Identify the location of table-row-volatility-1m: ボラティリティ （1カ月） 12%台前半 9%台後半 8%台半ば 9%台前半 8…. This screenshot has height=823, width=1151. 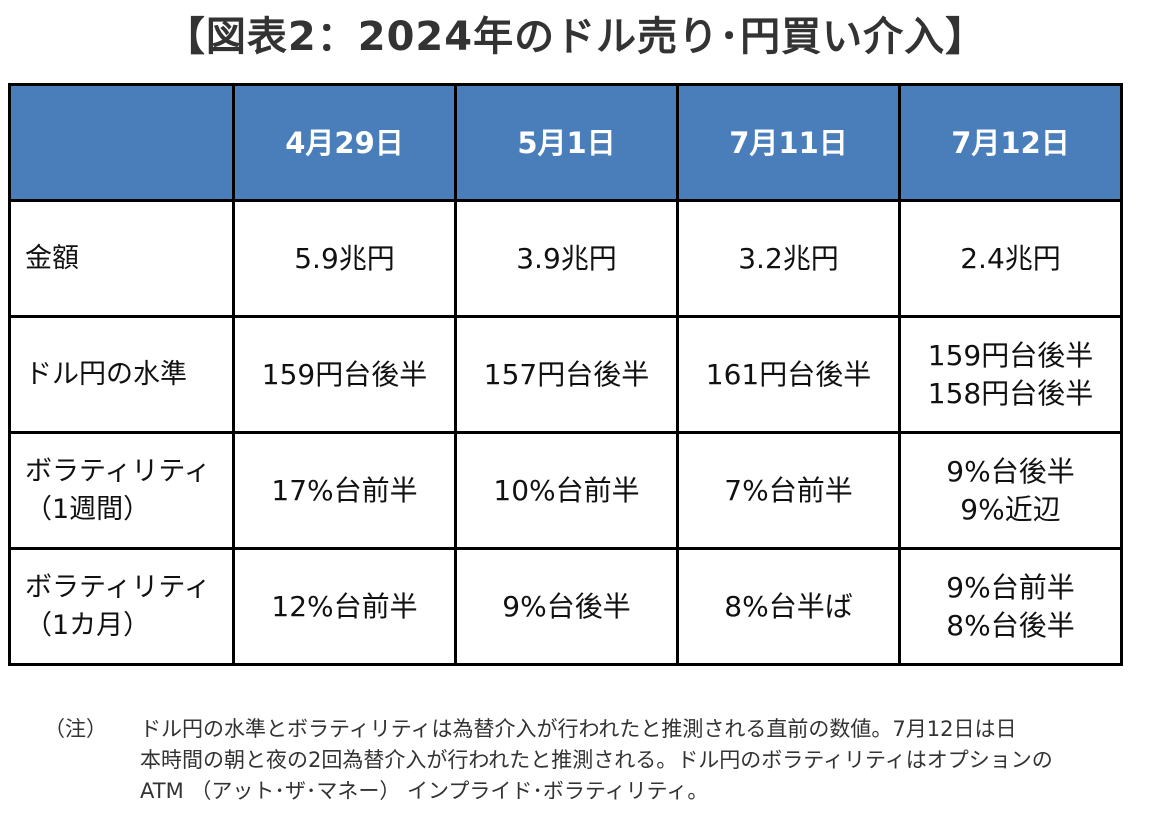
(565, 606).